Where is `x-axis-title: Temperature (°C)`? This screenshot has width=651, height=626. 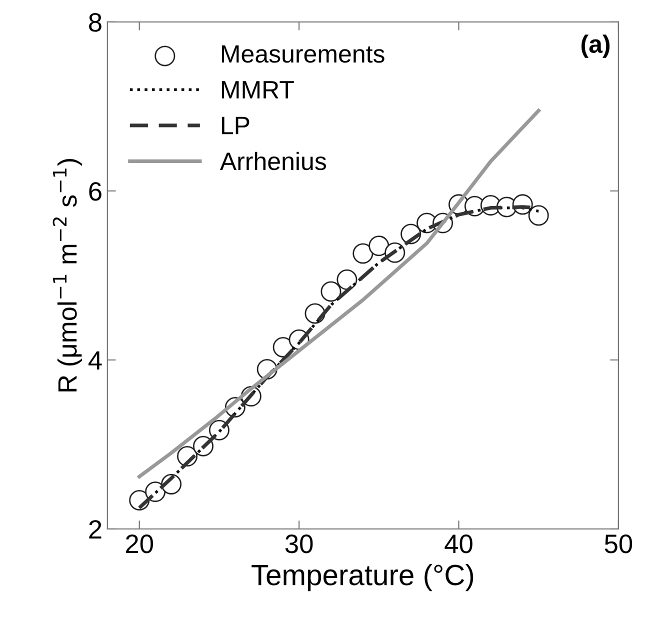 x-axis-title: Temperature (°C) is located at coordinates (363, 578).